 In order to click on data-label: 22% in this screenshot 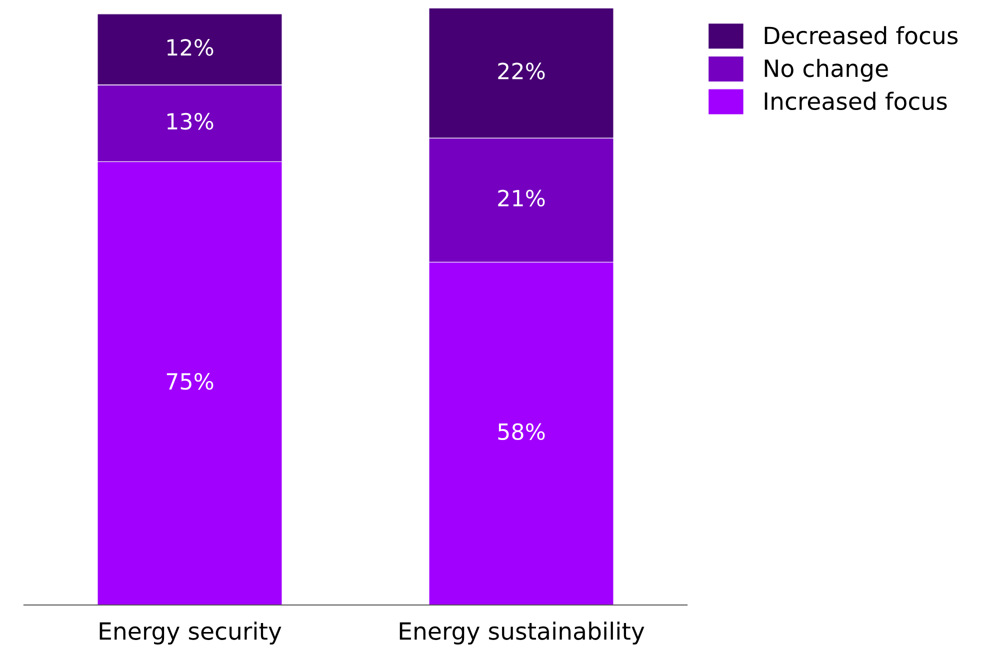, I will do `click(521, 71)`.